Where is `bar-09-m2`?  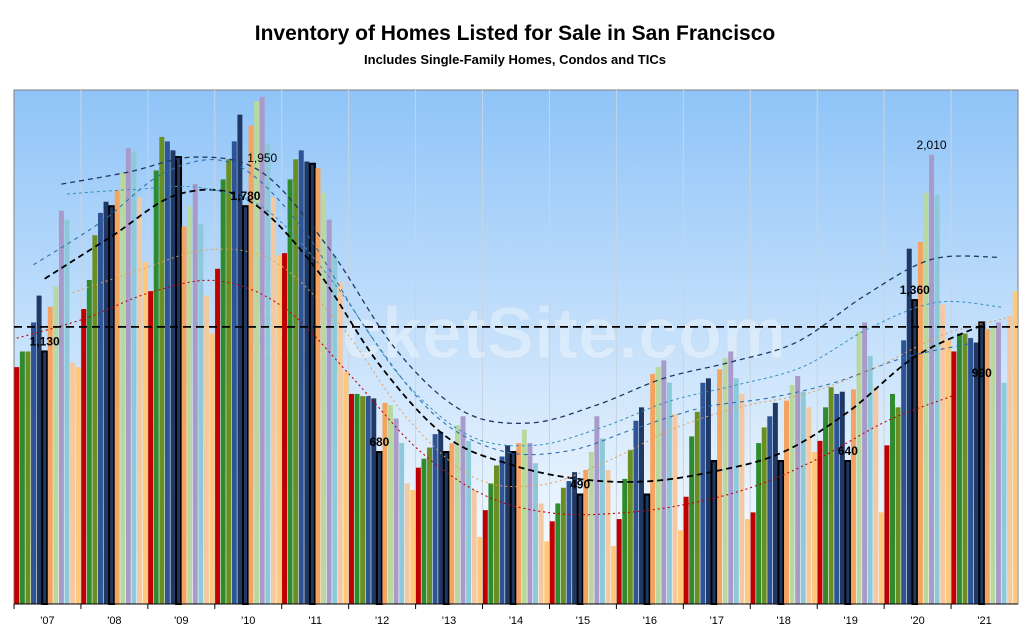 bar-09-m2 is located at coordinates (156, 387).